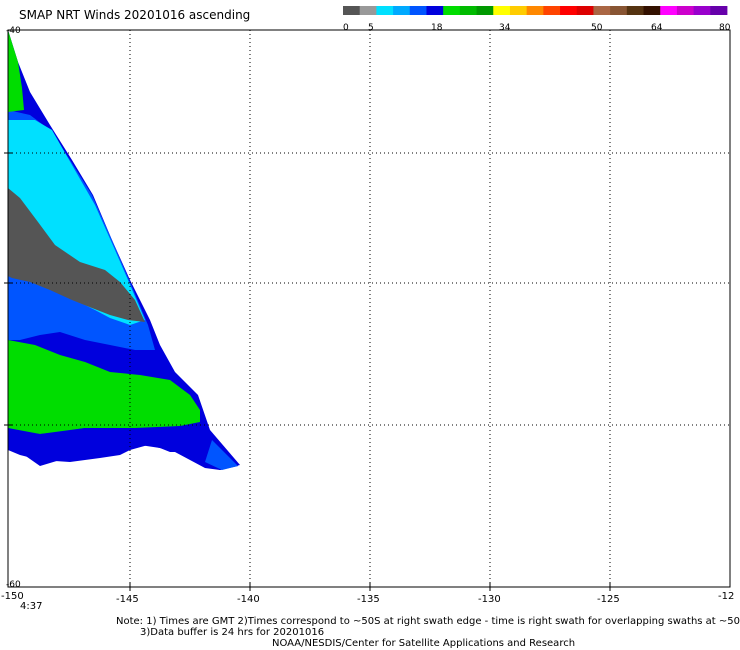 The width and height of the screenshot is (740, 650). Describe the element at coordinates (104, 387) in the screenshot. I see `swath-green-band` at that location.